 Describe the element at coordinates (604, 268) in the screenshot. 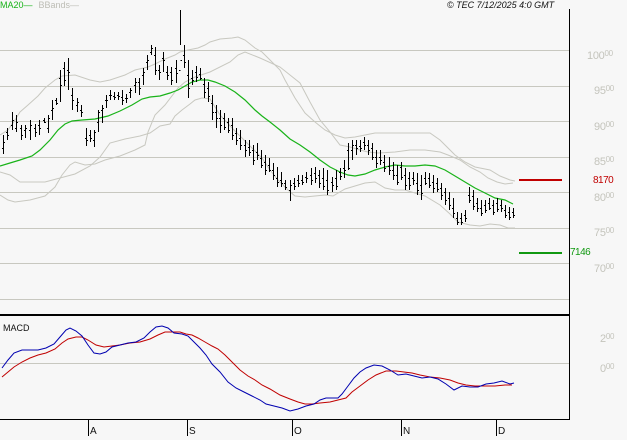

I see `y-label-7000: 7000` at that location.